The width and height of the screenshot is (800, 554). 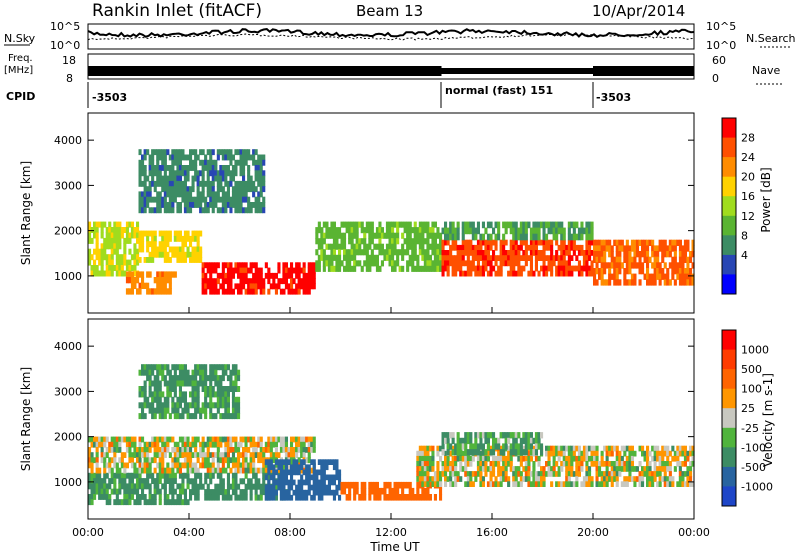 I want to click on colorbar-tick: -1000, so click(x=757, y=486).